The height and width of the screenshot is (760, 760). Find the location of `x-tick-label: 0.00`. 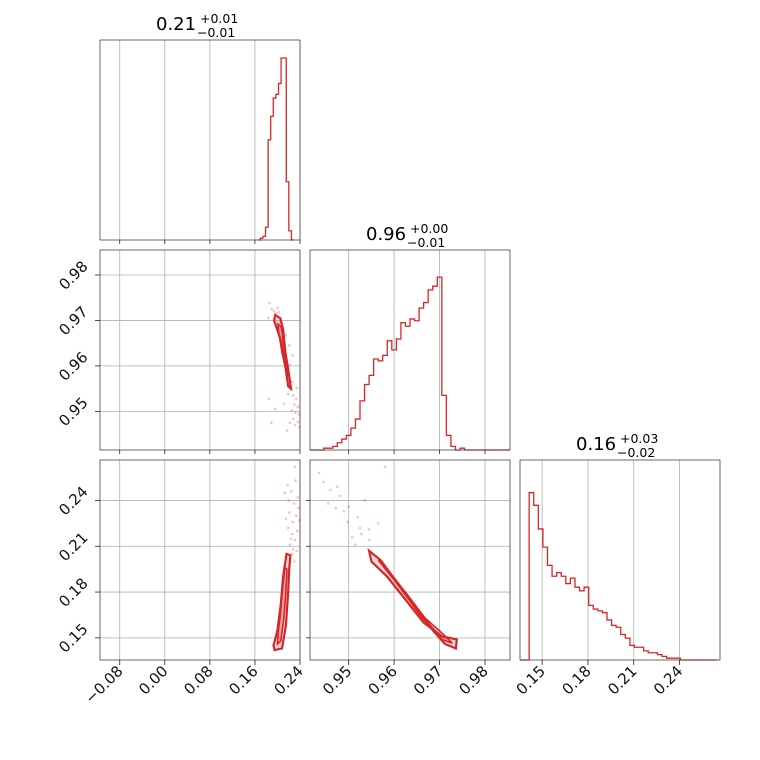

x-tick-label: 0.00 is located at coordinates (153, 680).